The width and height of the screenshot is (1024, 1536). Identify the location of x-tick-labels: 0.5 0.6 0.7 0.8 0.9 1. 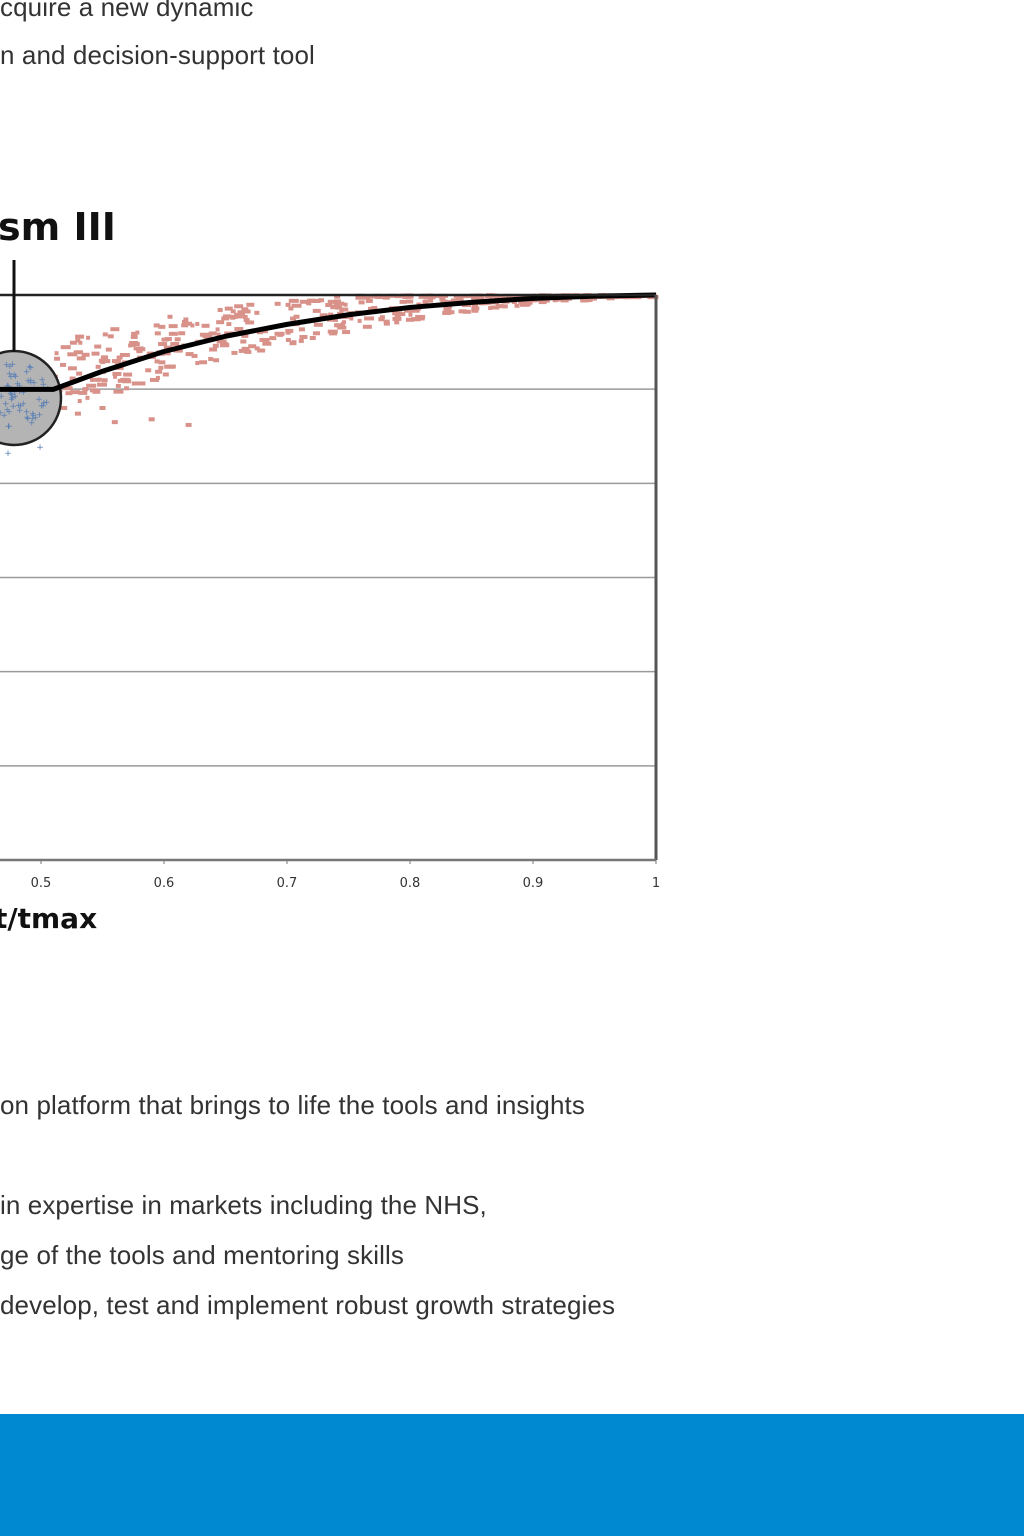
(345, 875).